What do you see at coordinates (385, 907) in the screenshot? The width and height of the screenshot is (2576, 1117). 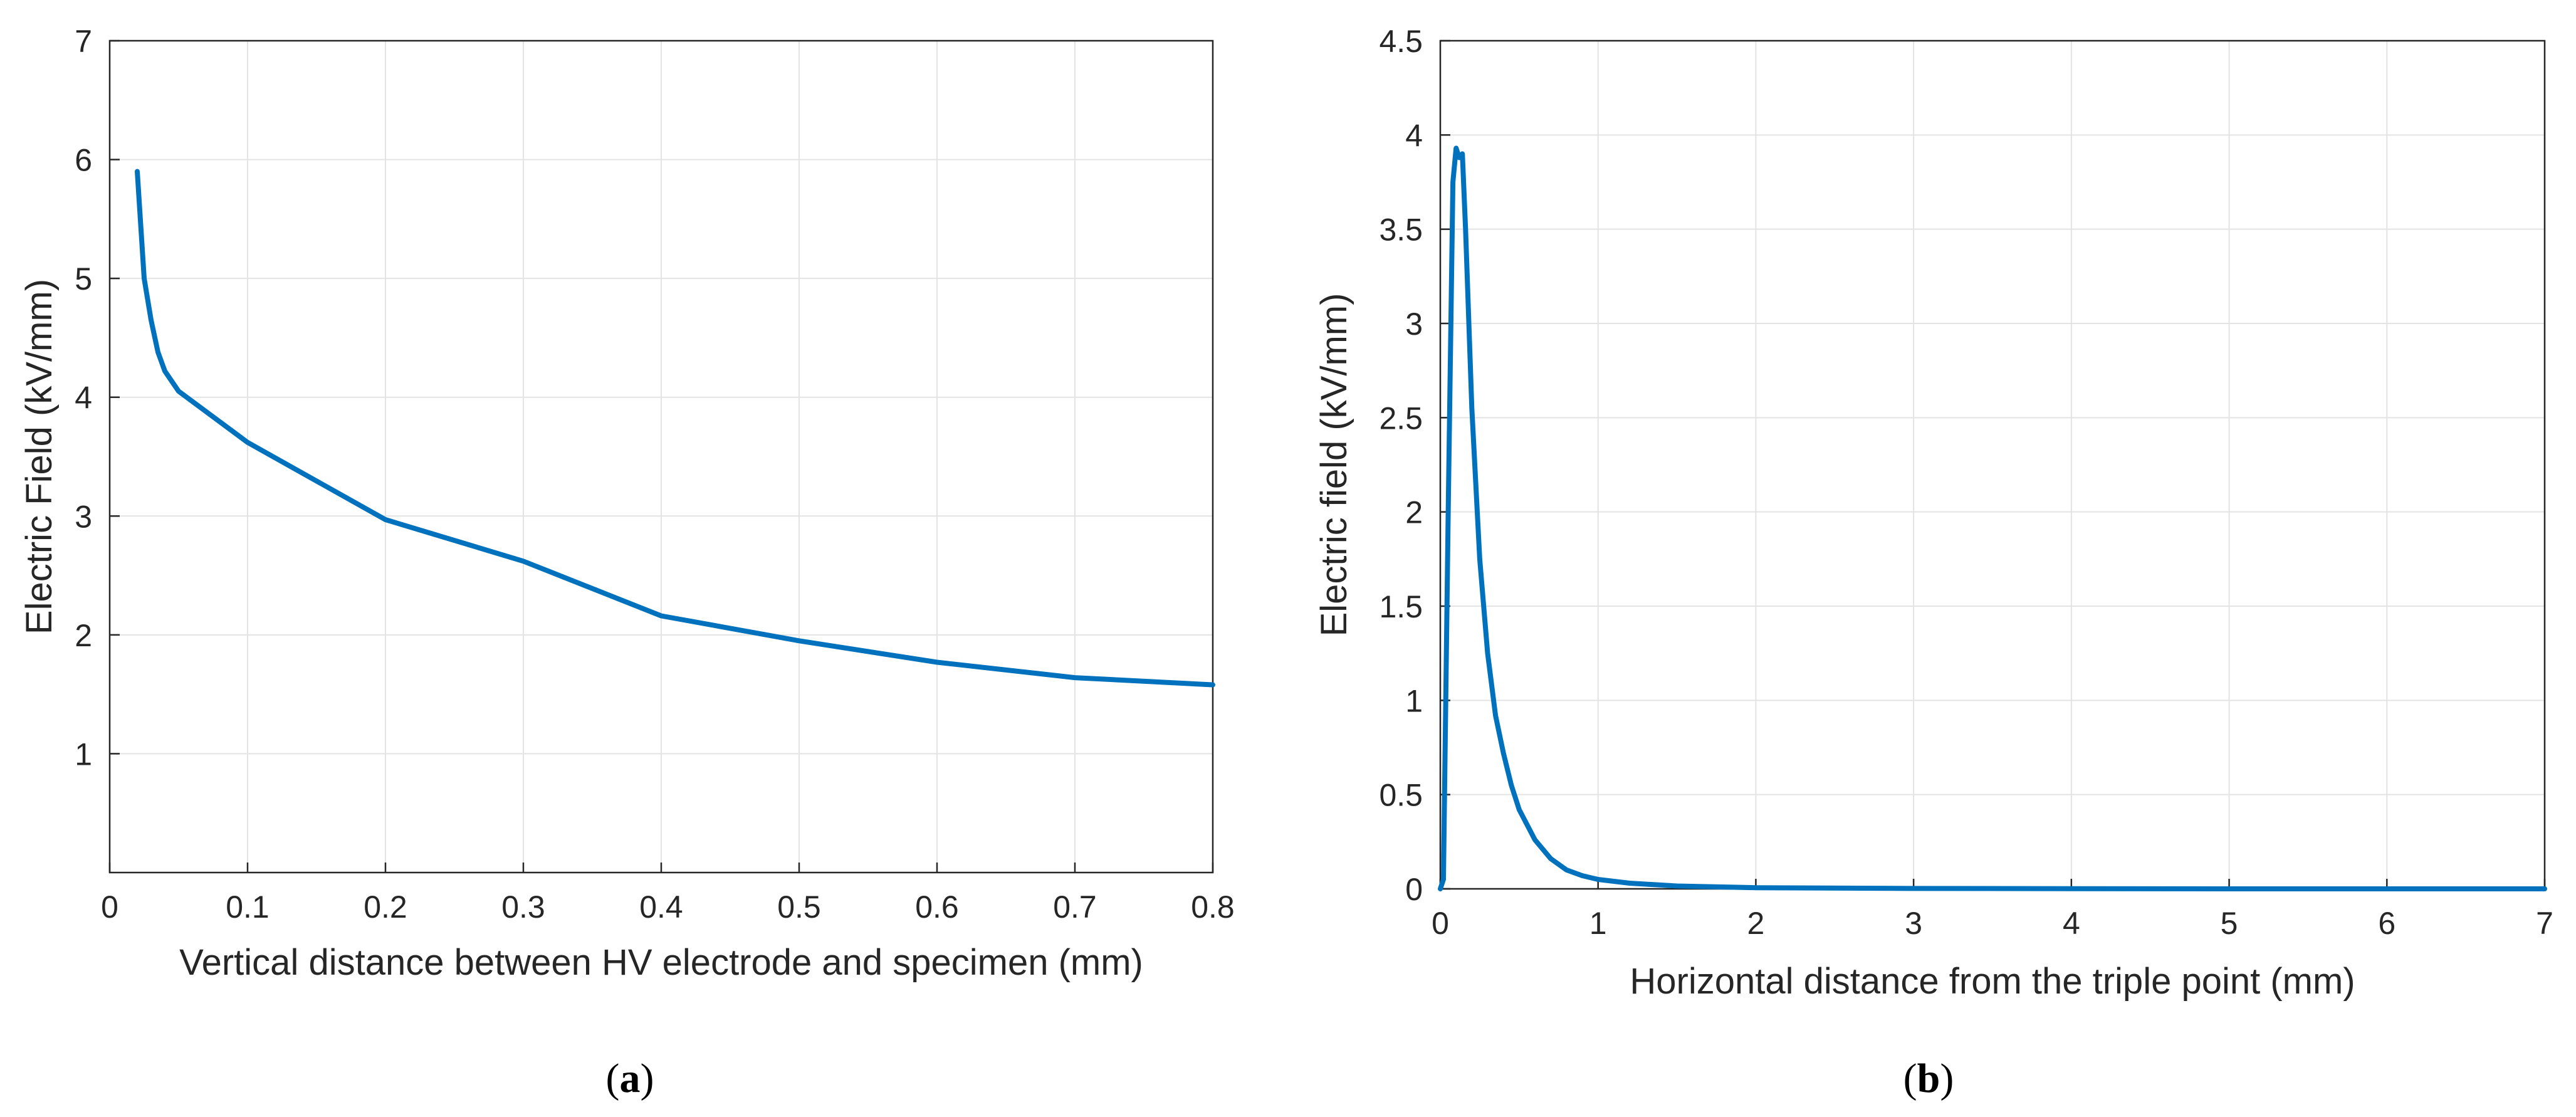 I see `panel-a-x-tick-label-2: 0.2` at bounding box center [385, 907].